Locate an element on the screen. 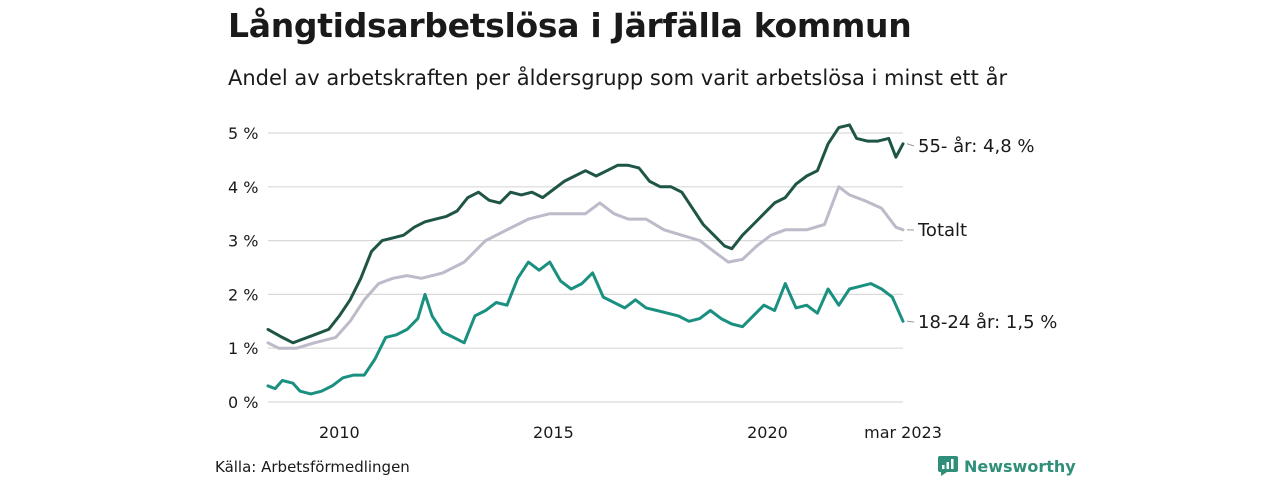 The width and height of the screenshot is (1280, 480). newsworthy-logo-icon is located at coordinates (948, 466).